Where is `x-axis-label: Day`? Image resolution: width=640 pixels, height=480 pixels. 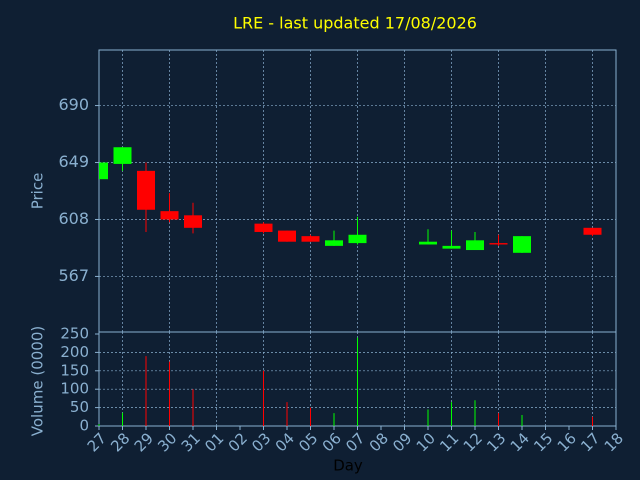
x-axis-label: Day is located at coordinates (348, 466).